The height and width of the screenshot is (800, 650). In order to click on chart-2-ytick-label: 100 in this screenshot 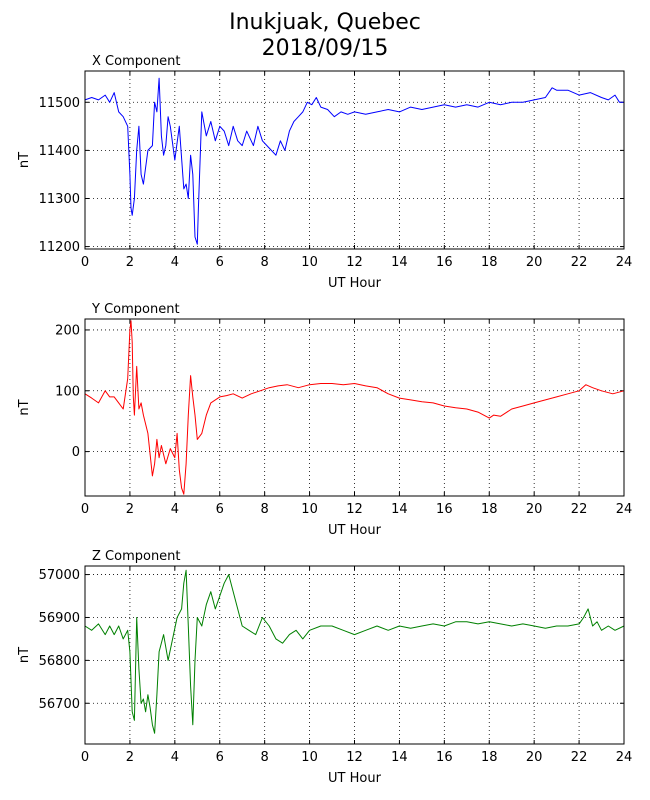, I will do `click(67, 391)`.